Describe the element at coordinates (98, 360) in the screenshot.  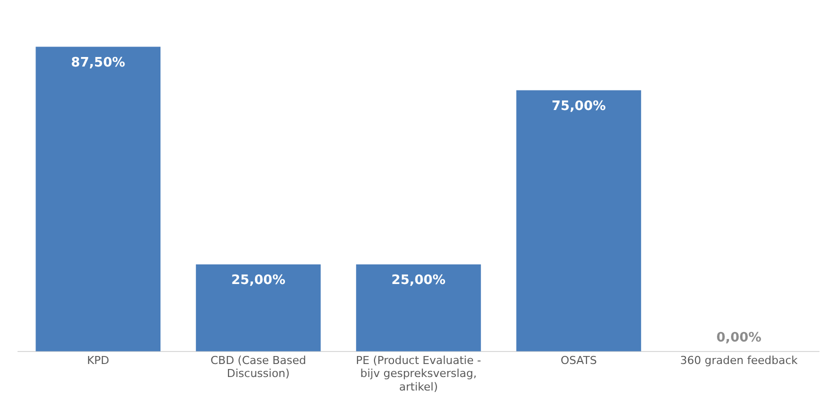
I see `x-tick-label: KPD` at that location.